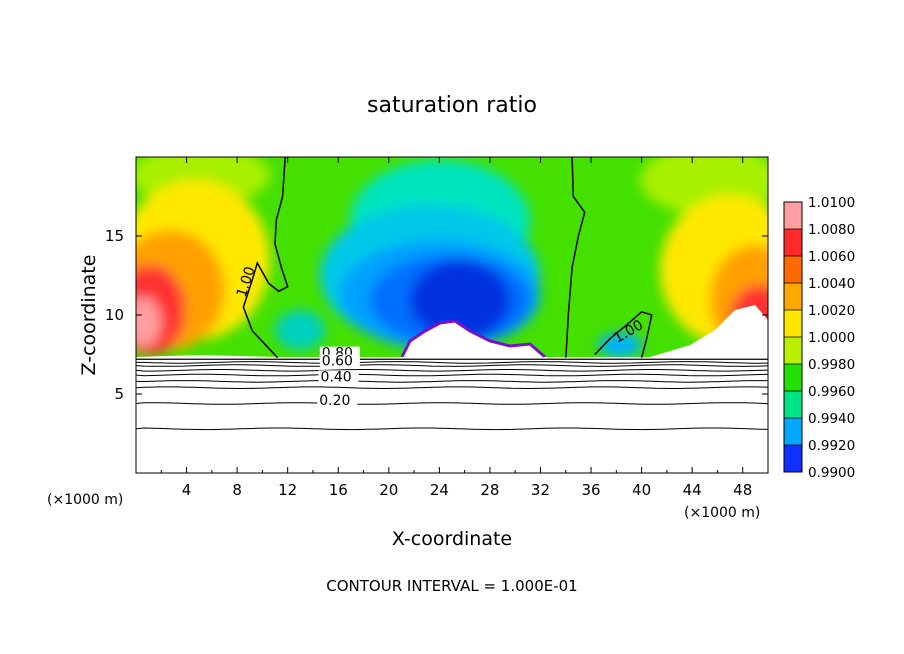 Image resolution: width=904 pixels, height=654 pixels. What do you see at coordinates (452, 105) in the screenshot?
I see `chart-title: saturation ratio` at bounding box center [452, 105].